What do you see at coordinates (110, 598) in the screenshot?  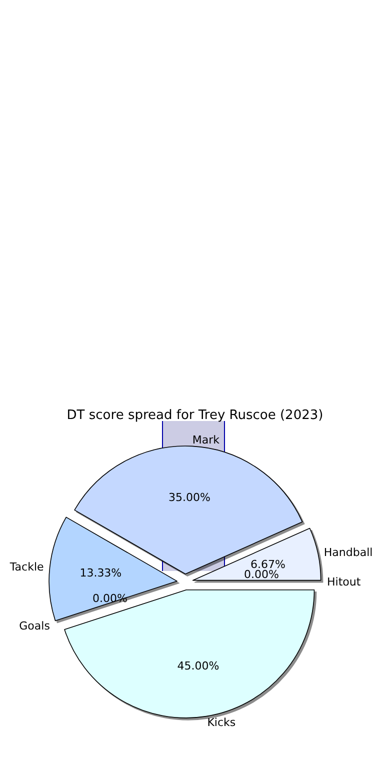 I see `text: 0.00%` at bounding box center [110, 598].